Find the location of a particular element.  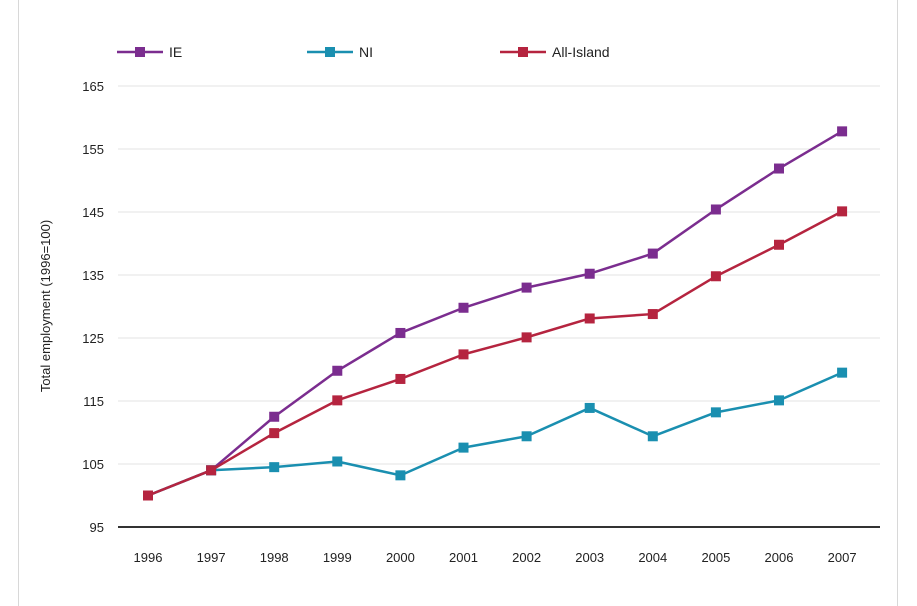

y-tick-labels: 95 105 115 125 135 145 155 165 is located at coordinates (93, 307).